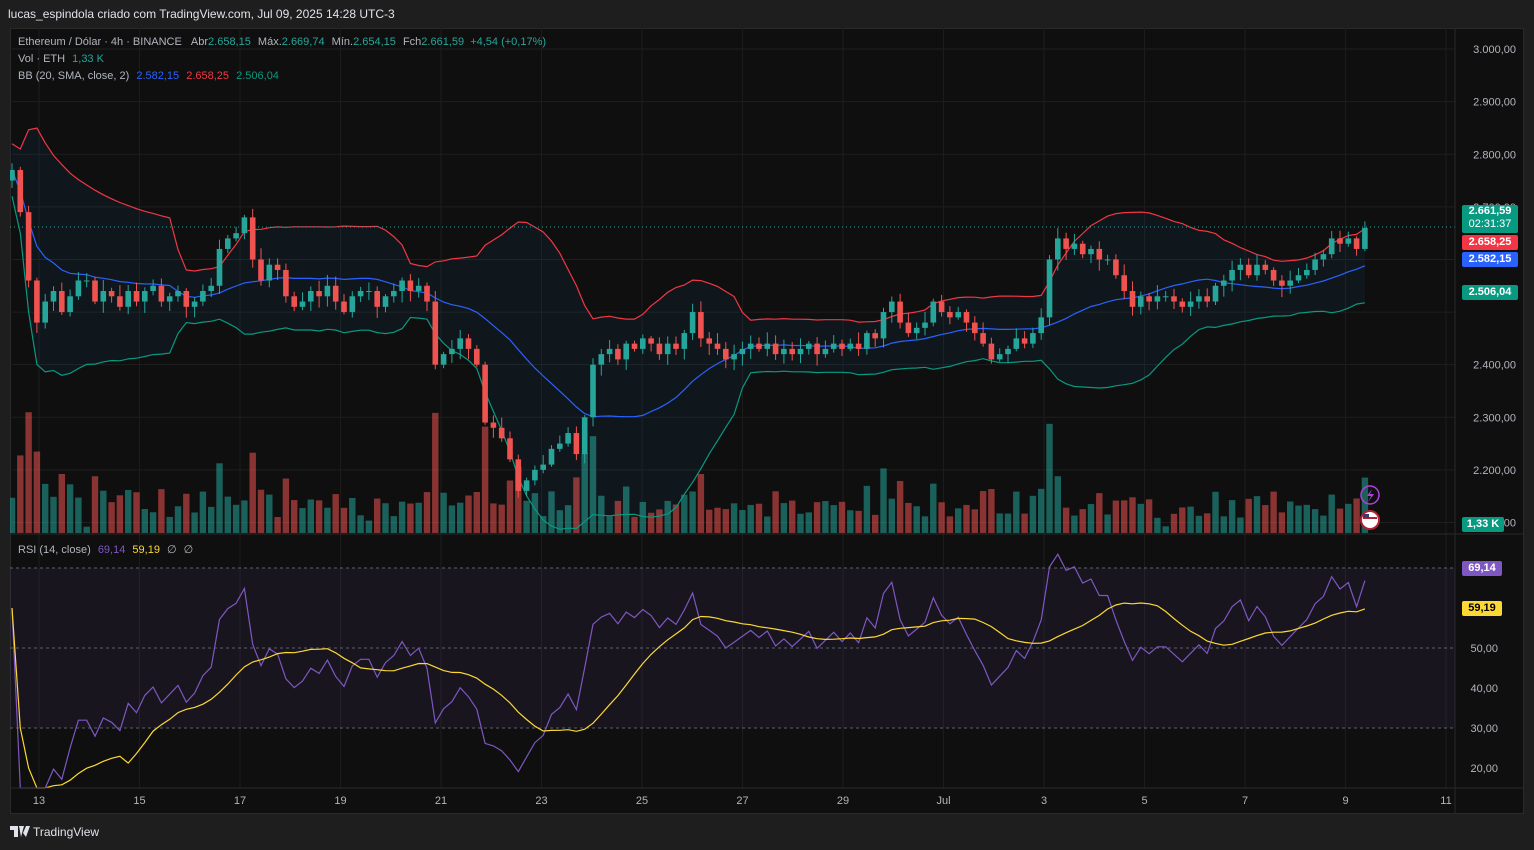 Image resolution: width=1534 pixels, height=850 pixels. Describe the element at coordinates (1370, 520) in the screenshot. I see `us-flag-icon` at that location.